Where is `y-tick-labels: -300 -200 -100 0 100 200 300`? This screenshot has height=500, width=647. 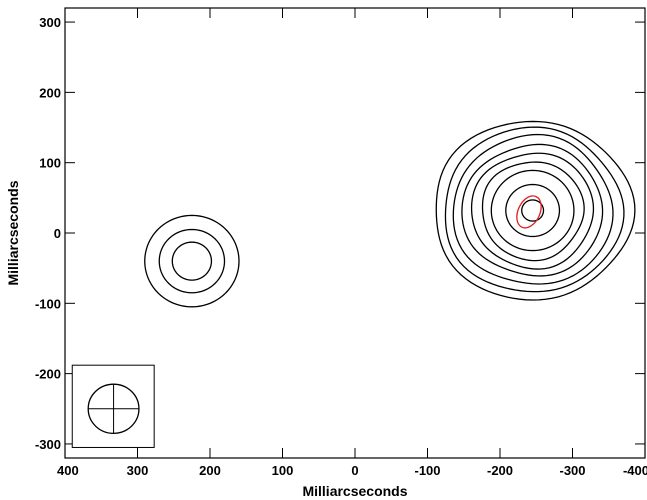 y-tick-labels: -300 -200 -100 0 100 200 300 is located at coordinates (48, 233).